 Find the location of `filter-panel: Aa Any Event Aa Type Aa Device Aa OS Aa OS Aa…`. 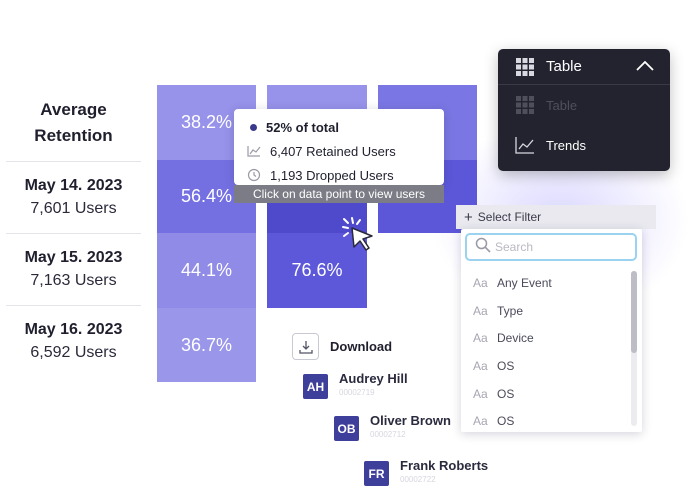

filter-panel: Aa Any Event Aa Type Aa Device Aa OS Aa OS Aa… is located at coordinates (551, 330).